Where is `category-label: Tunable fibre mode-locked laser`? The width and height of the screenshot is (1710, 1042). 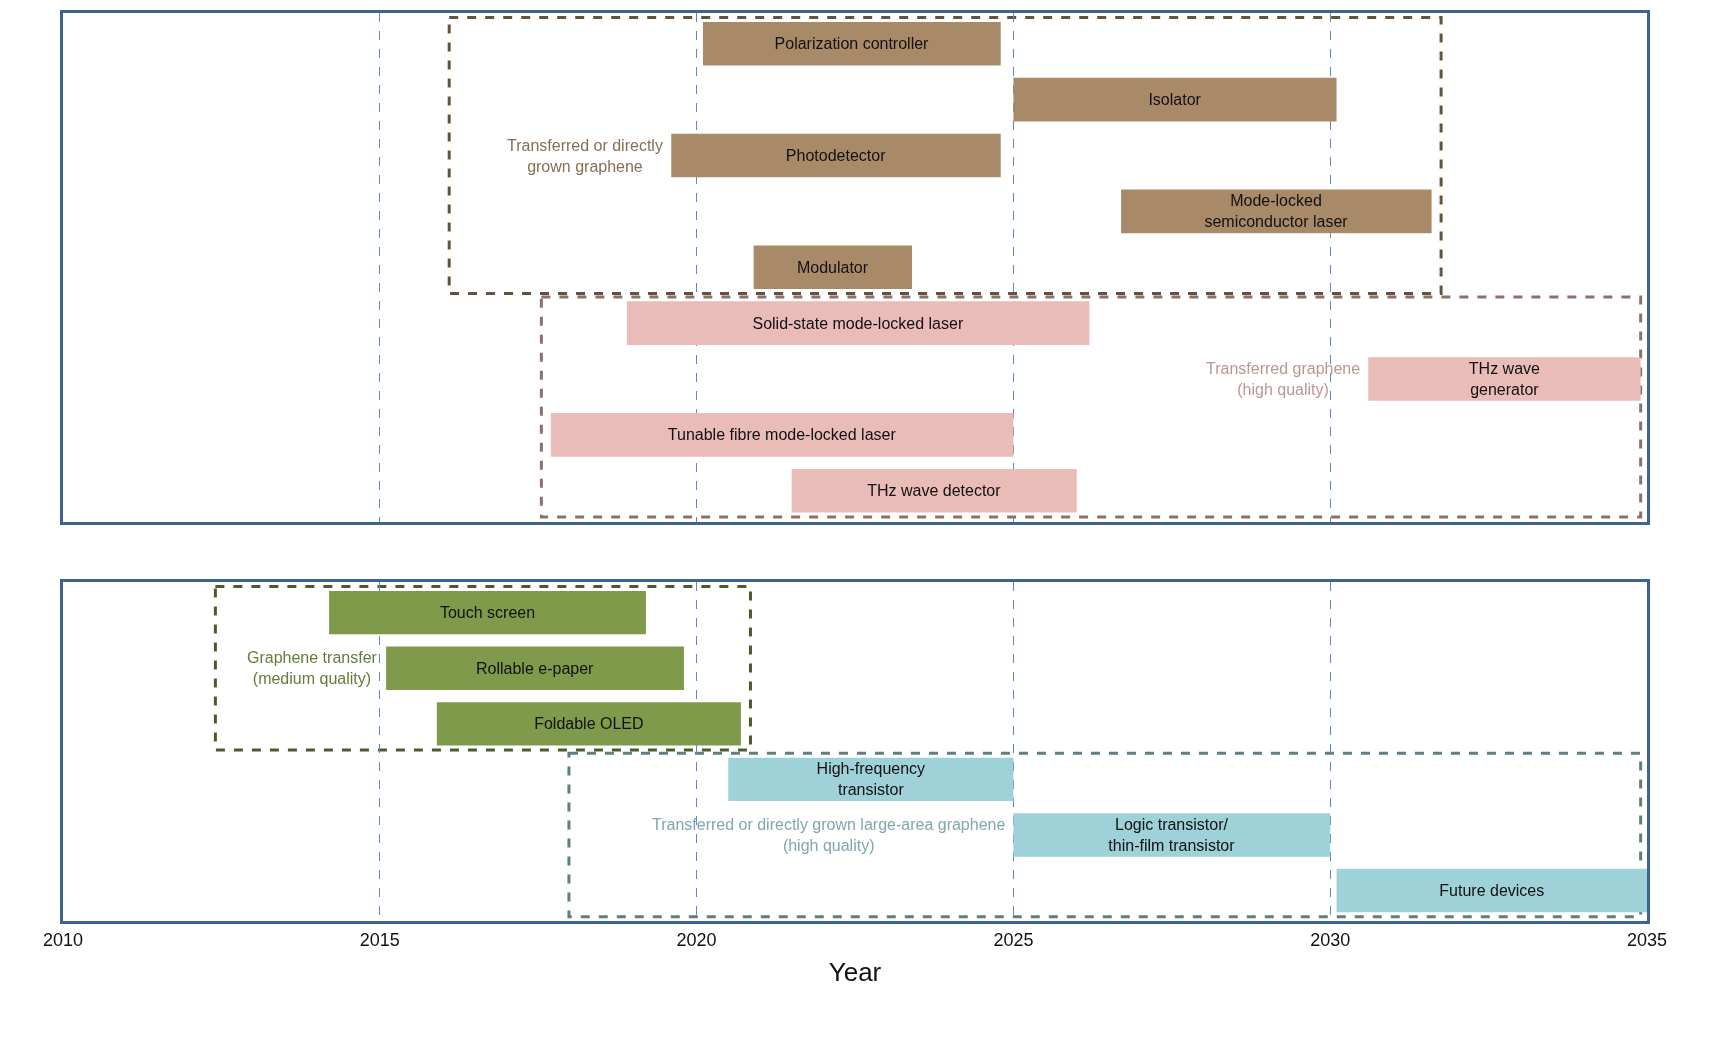 category-label: Tunable fibre mode-locked laser is located at coordinates (781, 435).